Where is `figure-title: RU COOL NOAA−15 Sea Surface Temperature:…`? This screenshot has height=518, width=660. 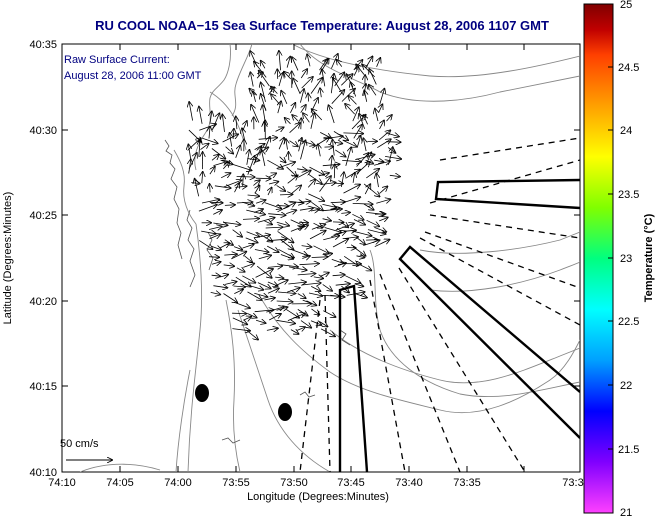 figure-title: RU COOL NOAA−15 Sea Surface Temperature:… is located at coordinates (322, 25).